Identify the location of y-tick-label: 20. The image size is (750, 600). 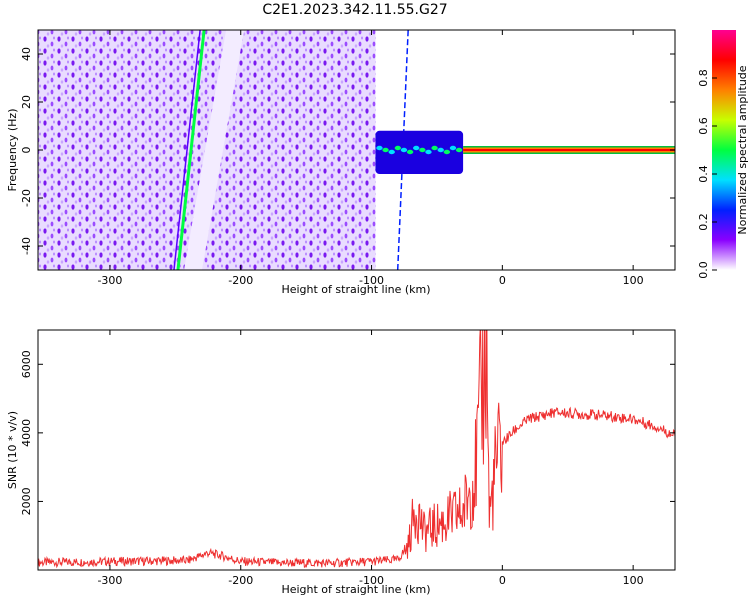
(26, 102).